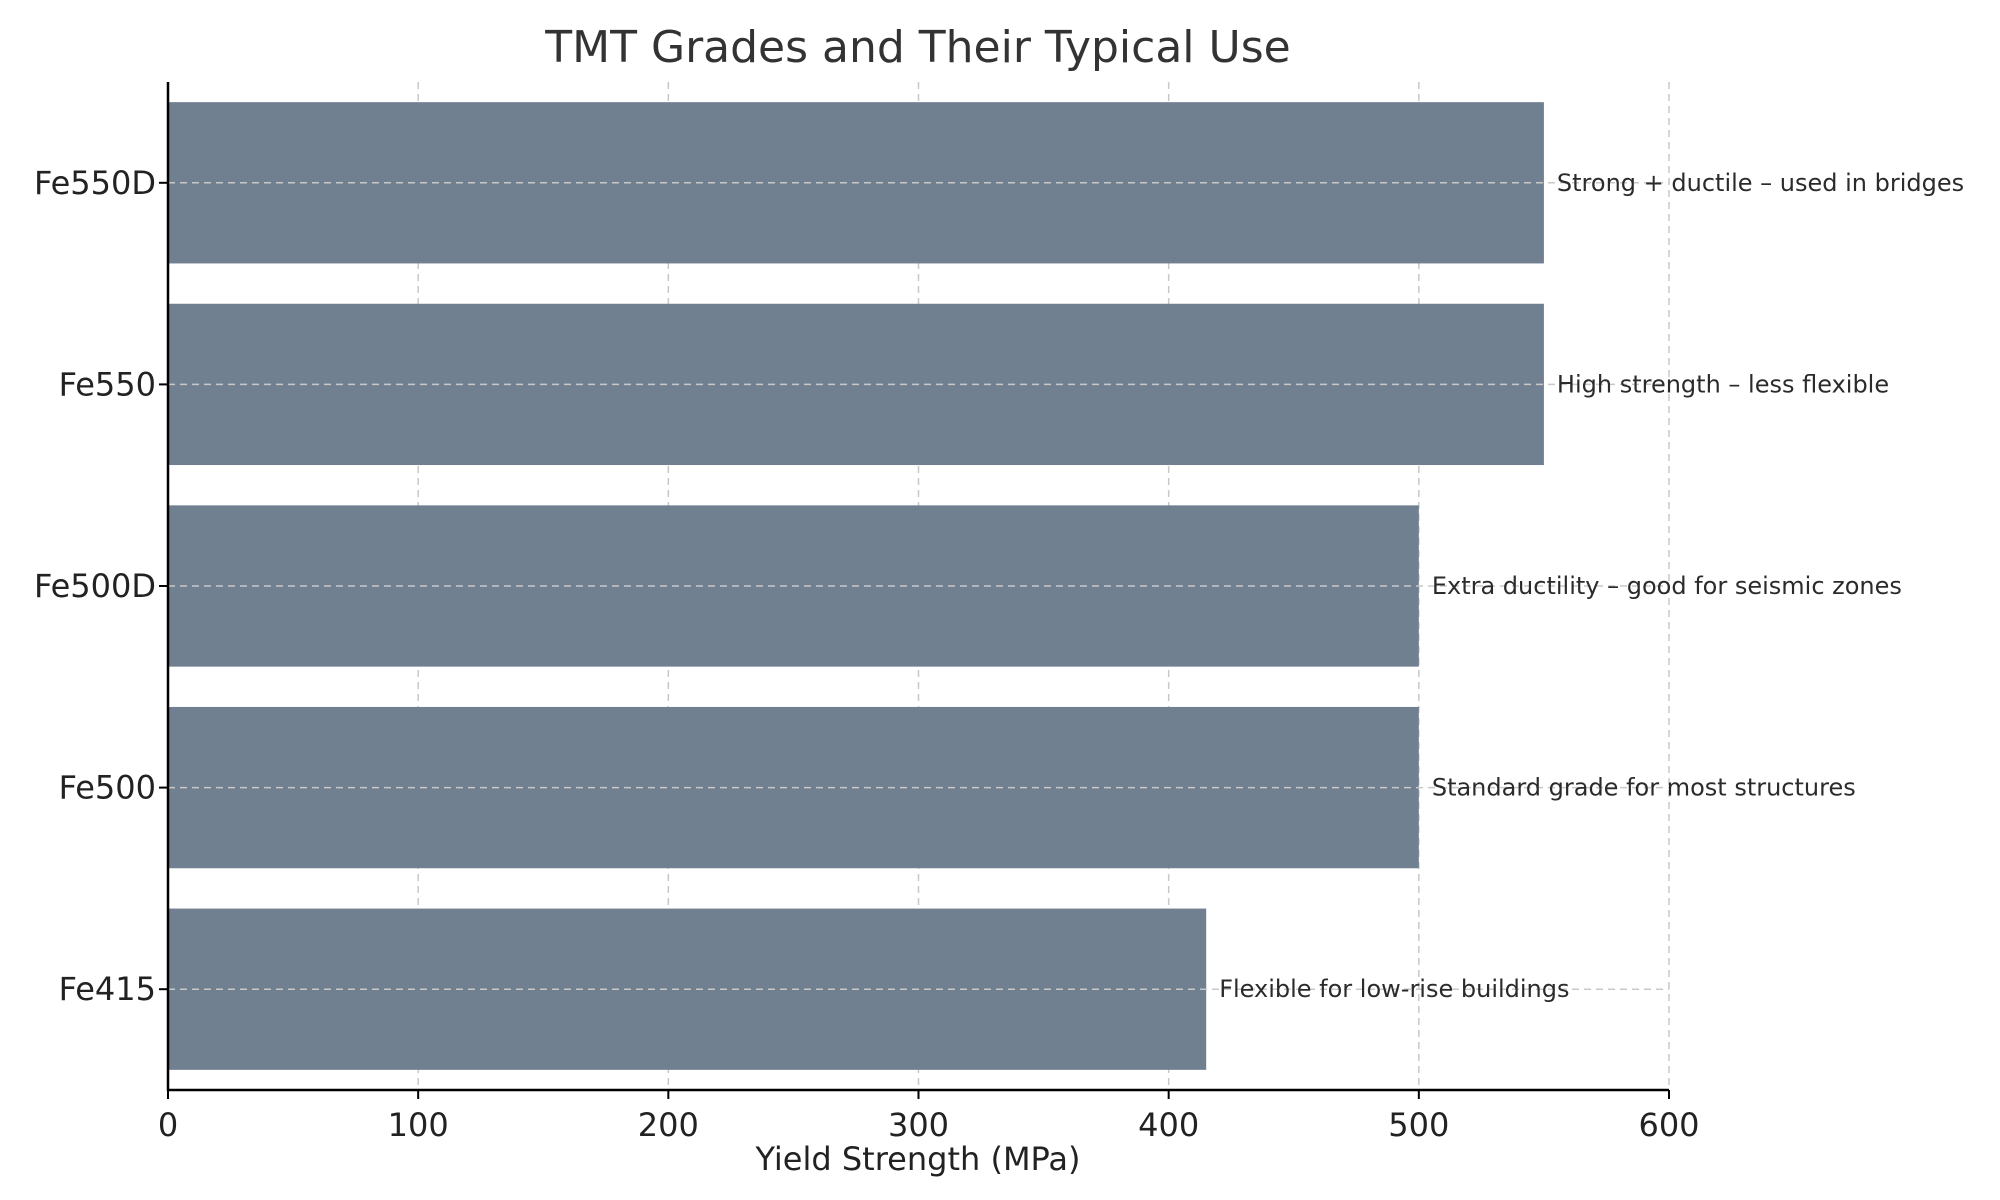 The width and height of the screenshot is (2000, 1200). I want to click on x-tick-label: 100, so click(418, 1125).